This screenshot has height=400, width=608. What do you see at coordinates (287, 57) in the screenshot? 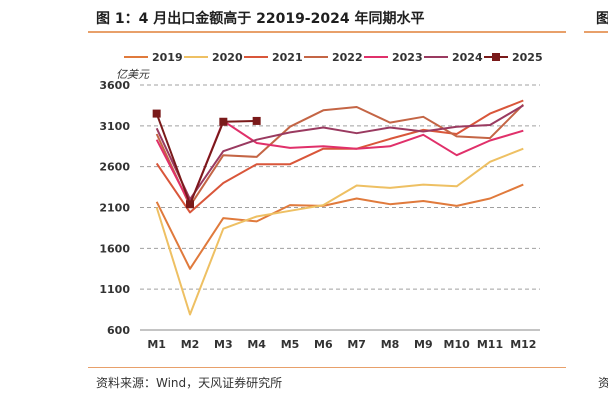
I see `legend-label: 2021` at bounding box center [287, 57].